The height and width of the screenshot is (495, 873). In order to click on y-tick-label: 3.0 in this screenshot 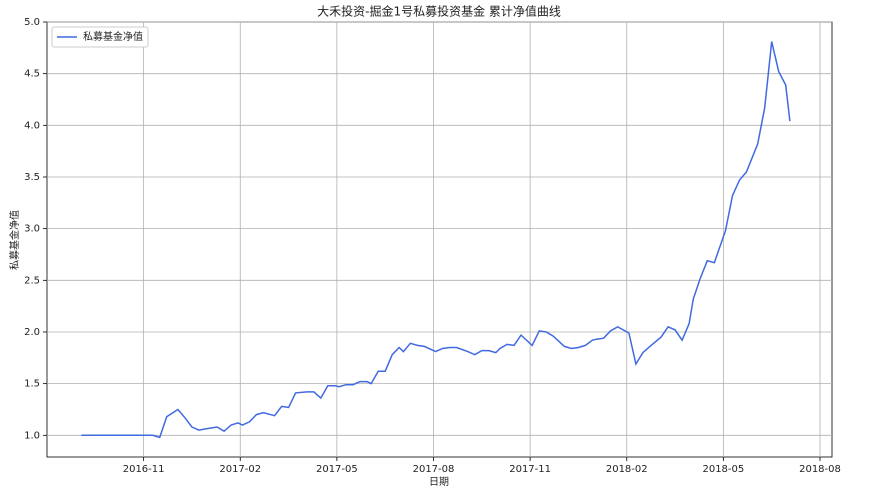, I will do `click(32, 229)`.